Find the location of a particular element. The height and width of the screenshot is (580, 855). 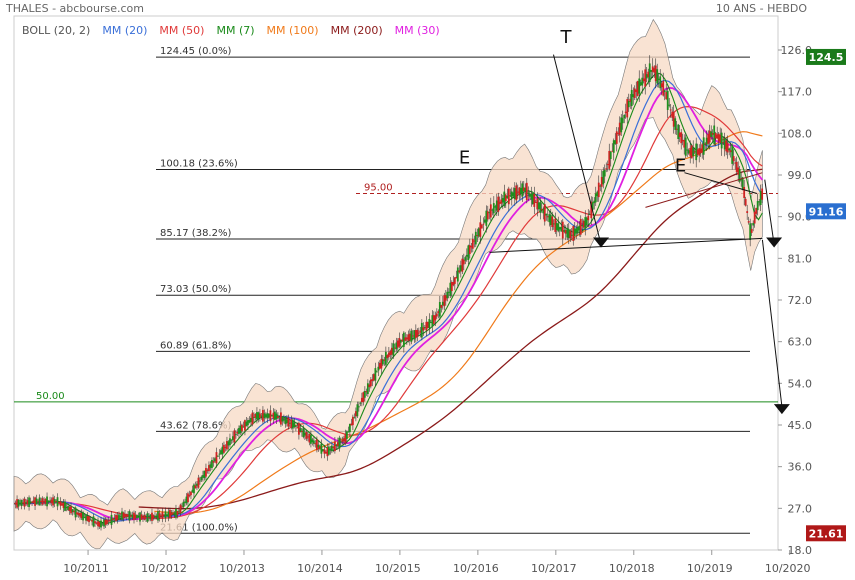

x-tick-label: 10/2011 is located at coordinates (86, 568).